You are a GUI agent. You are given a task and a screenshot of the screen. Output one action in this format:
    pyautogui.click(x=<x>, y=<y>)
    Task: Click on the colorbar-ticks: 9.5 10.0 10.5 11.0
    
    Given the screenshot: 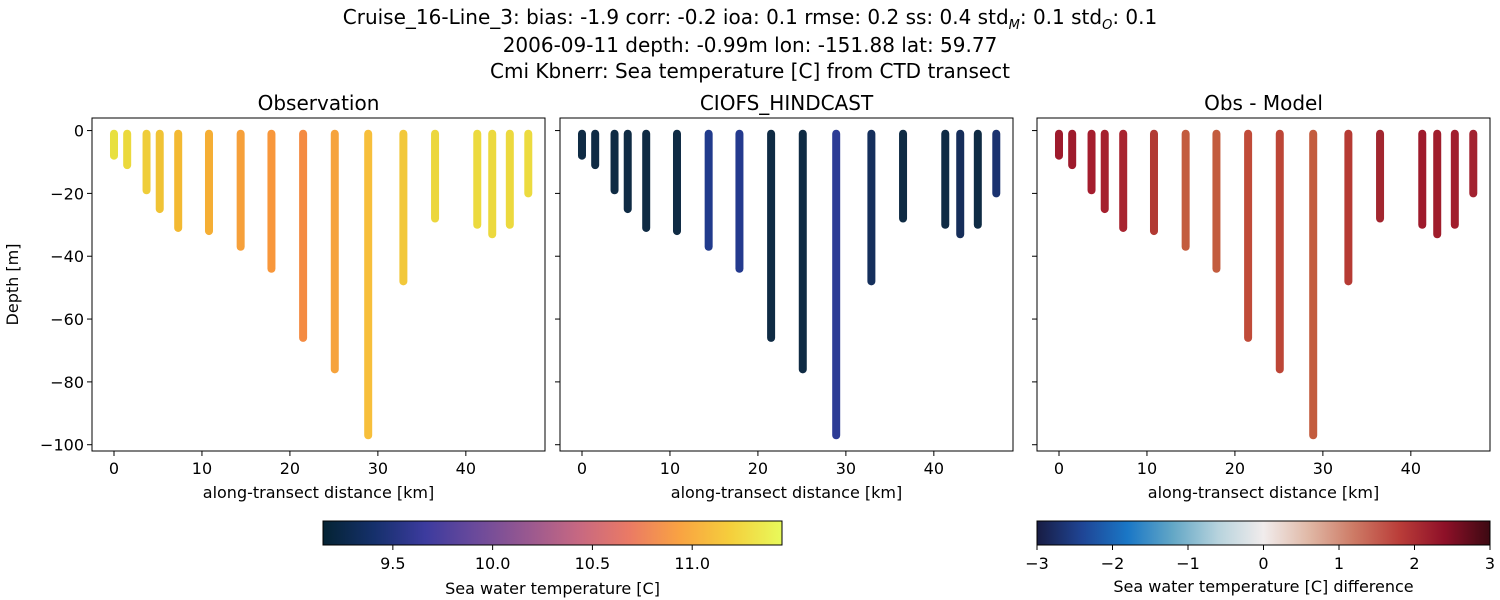 What is the action you would take?
    pyautogui.click(x=545, y=559)
    